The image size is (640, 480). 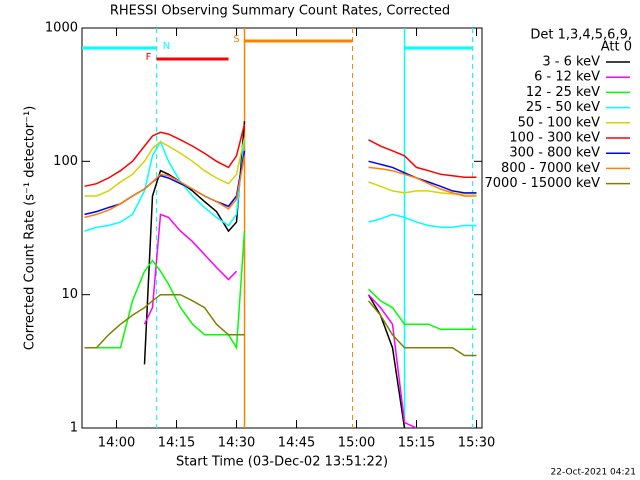 I want to click on legend-label: 50 - 100 keV, so click(x=559, y=122).